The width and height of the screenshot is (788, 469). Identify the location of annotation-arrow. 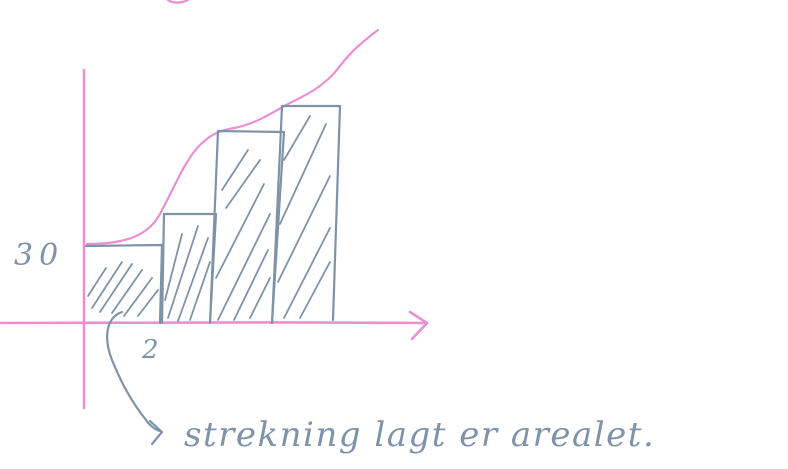
(135, 378).